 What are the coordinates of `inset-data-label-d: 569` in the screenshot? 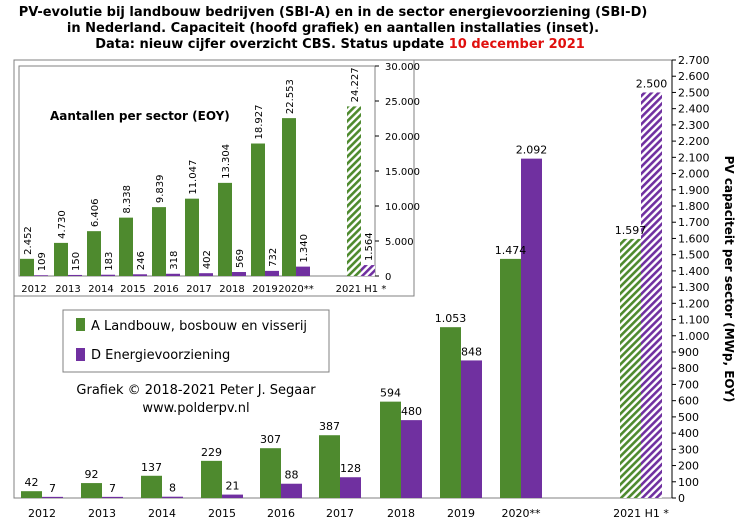 It's located at (240, 258).